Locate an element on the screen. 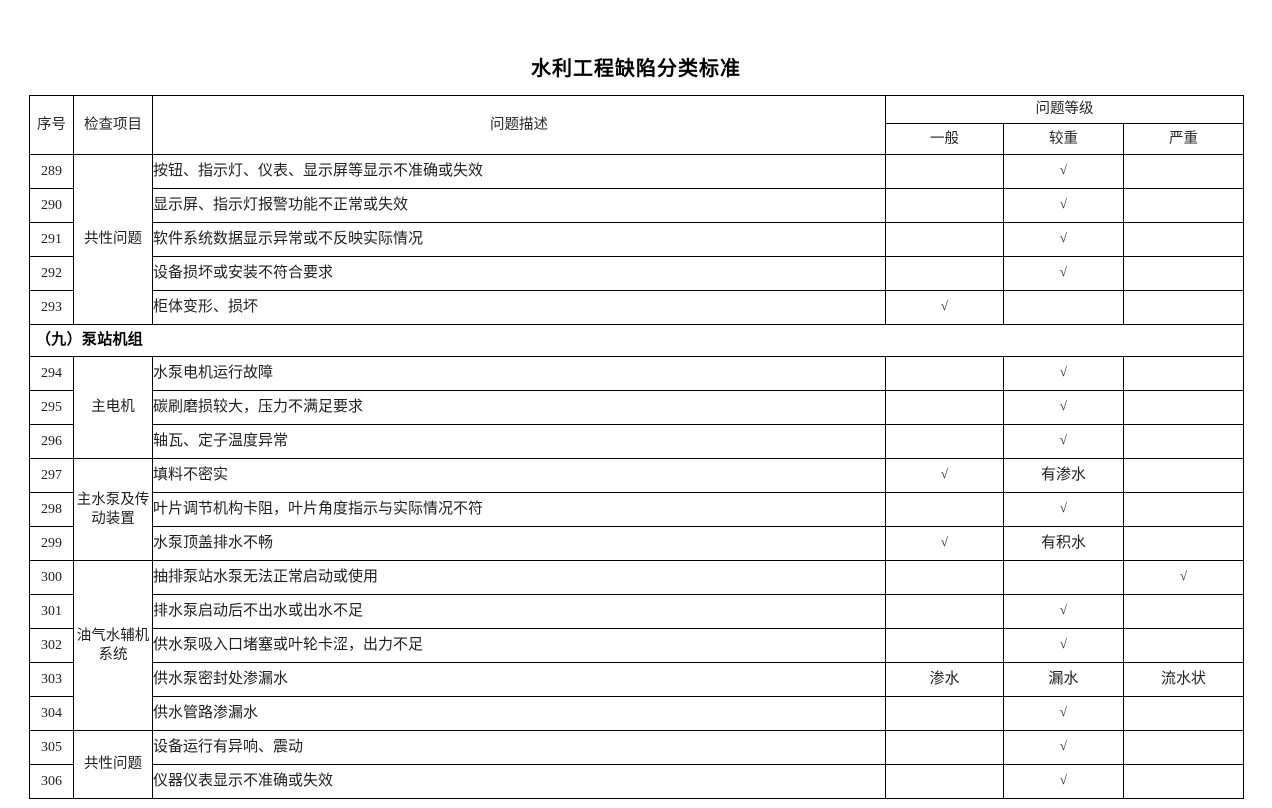 This screenshot has width=1272, height=808. table-row: 294 主电机 水泵电机运行故障 √ is located at coordinates (637, 407).